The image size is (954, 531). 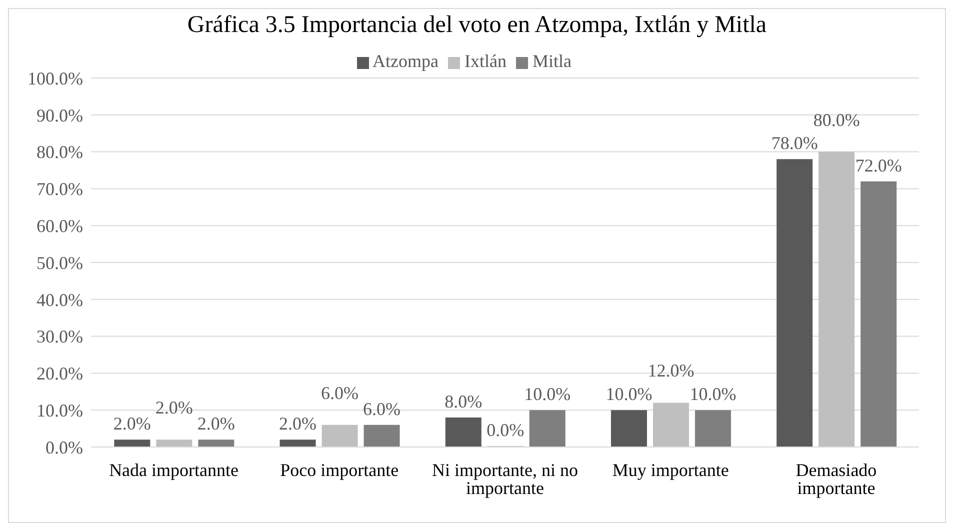 What do you see at coordinates (794, 143) in the screenshot?
I see `data-label: 78.0%` at bounding box center [794, 143].